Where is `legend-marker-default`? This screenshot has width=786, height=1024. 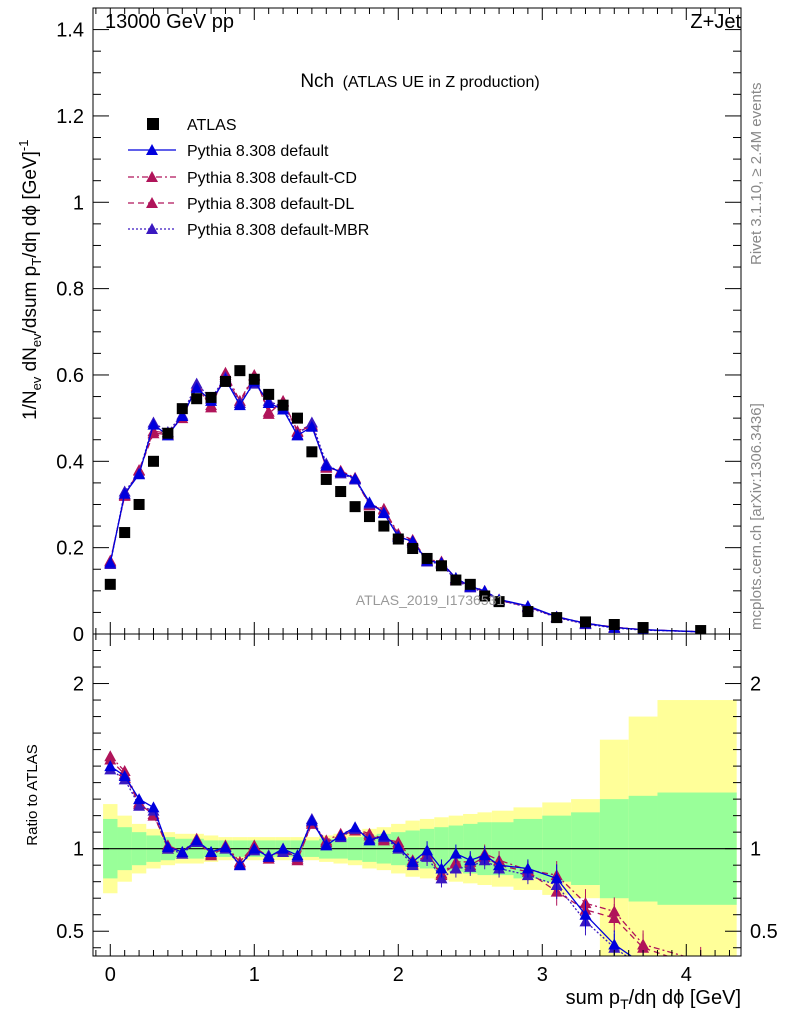
legend-marker-default is located at coordinates (152, 149).